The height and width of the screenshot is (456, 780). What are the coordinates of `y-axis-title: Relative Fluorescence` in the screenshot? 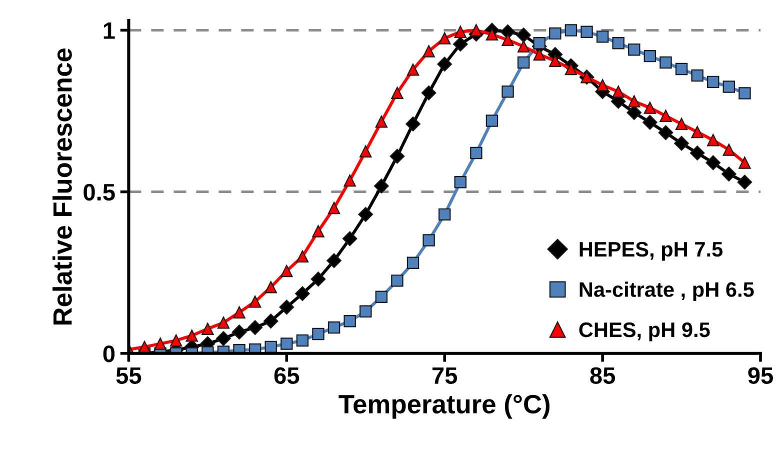 It's located at (62, 186).